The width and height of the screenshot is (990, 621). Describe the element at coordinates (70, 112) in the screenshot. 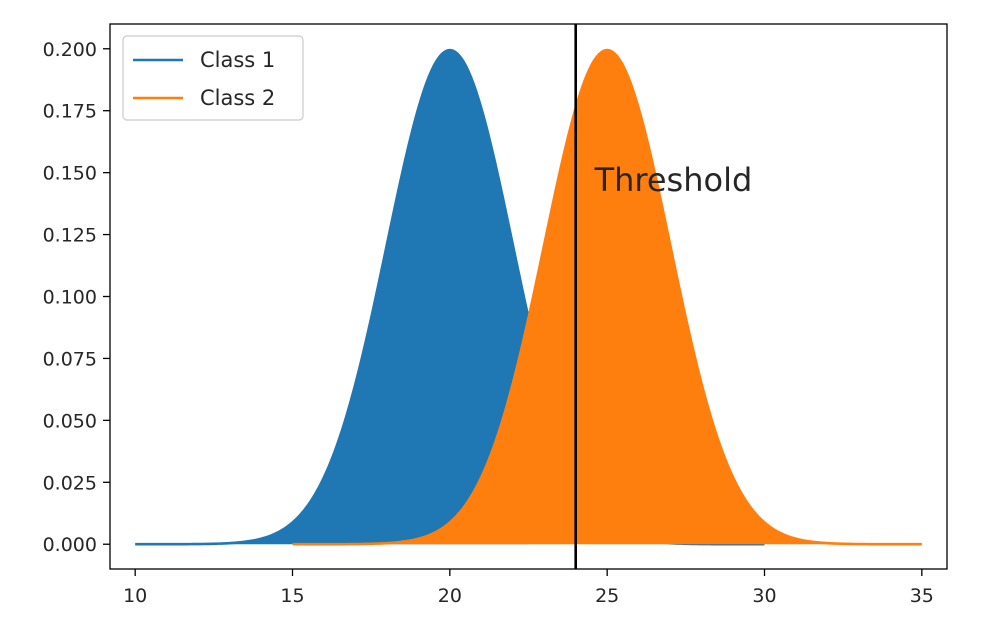

I see `y-tick-label-0.175: 0.175` at that location.